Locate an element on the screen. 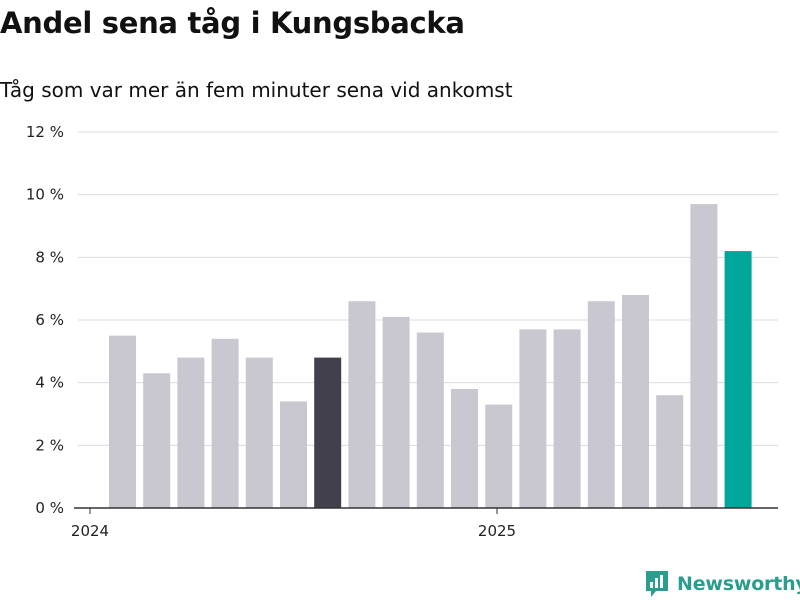 The height and width of the screenshot is (600, 800). brand-logo: Newsworthy is located at coordinates (722, 584).